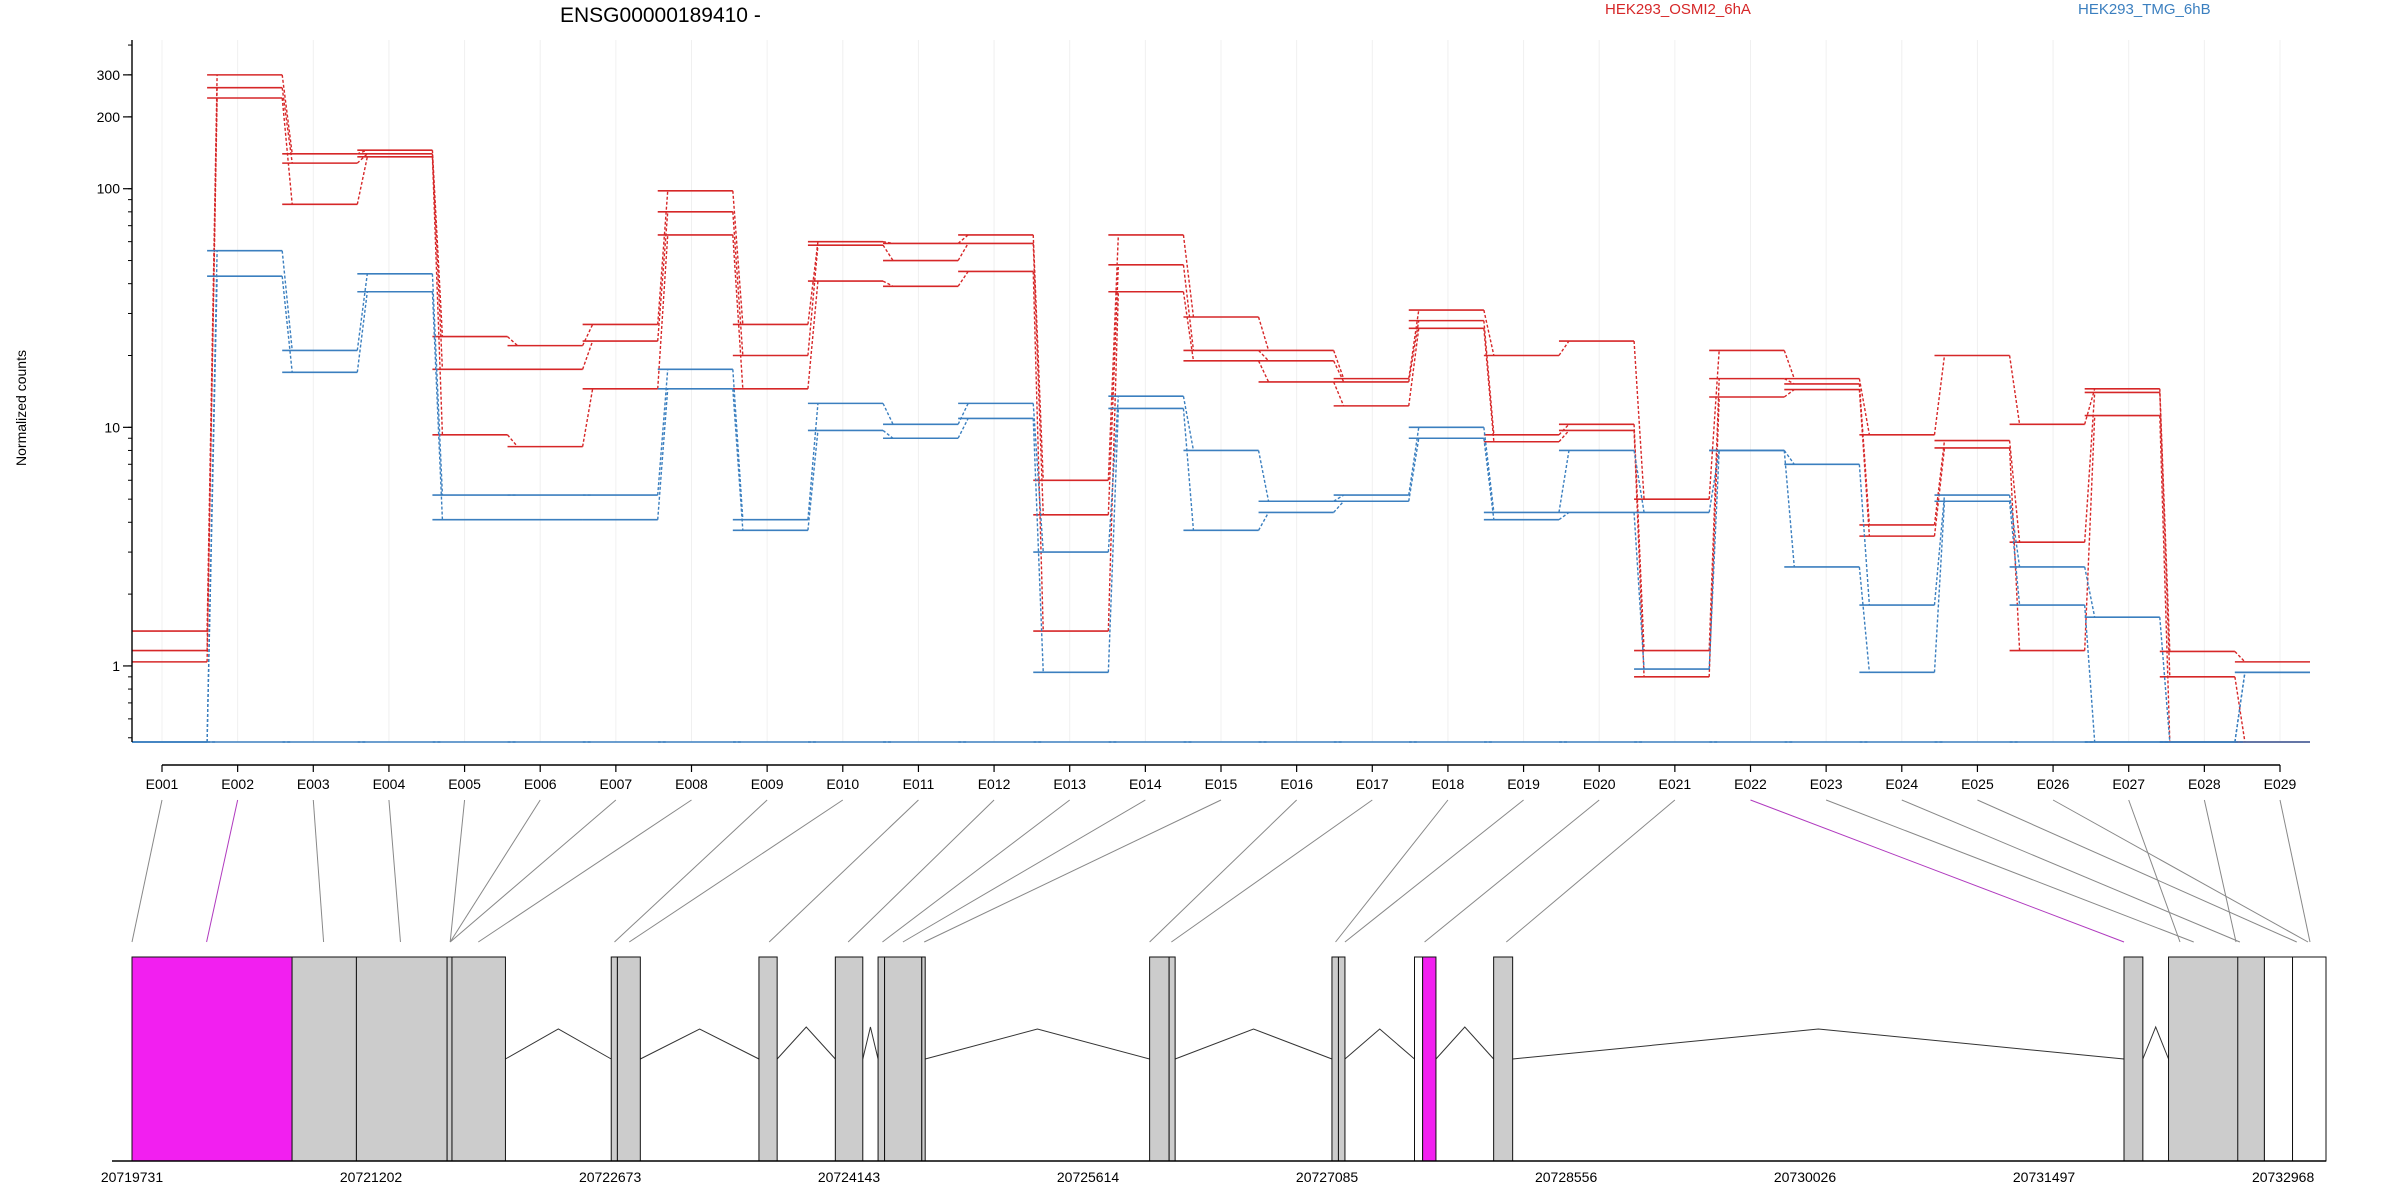  I want to click on legend-osmi: HEK293_OSMI2_6hA, so click(1678, 9).